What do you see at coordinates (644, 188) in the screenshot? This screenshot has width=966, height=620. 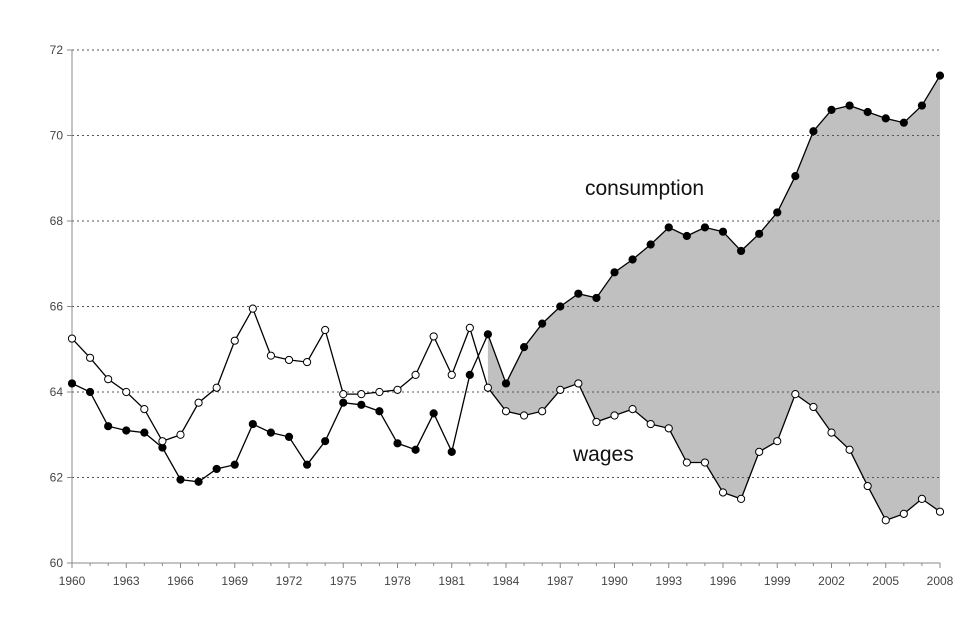 I see `consumption-label: consumption` at bounding box center [644, 188].